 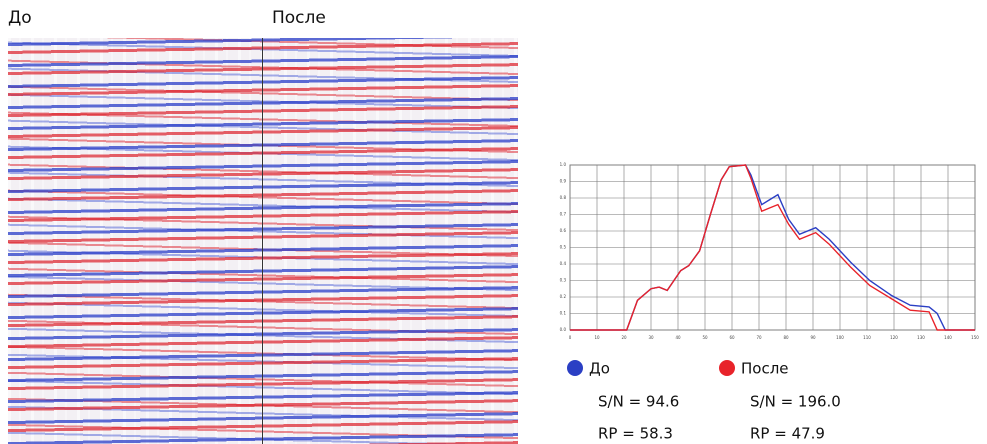 What do you see at coordinates (599, 369) in the screenshot?
I see `legend-label: До` at bounding box center [599, 369].